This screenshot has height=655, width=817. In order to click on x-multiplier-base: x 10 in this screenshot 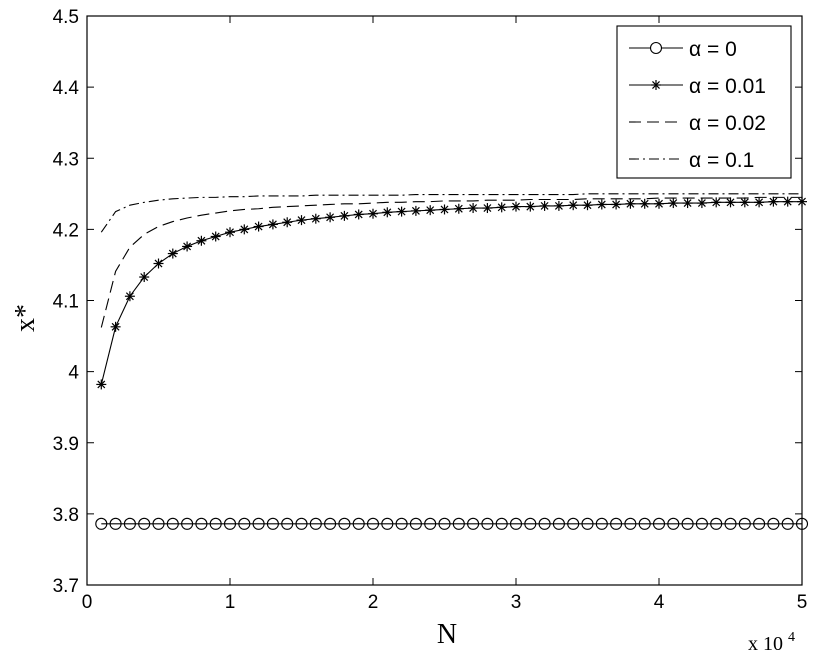, I will do `click(765, 644)`.